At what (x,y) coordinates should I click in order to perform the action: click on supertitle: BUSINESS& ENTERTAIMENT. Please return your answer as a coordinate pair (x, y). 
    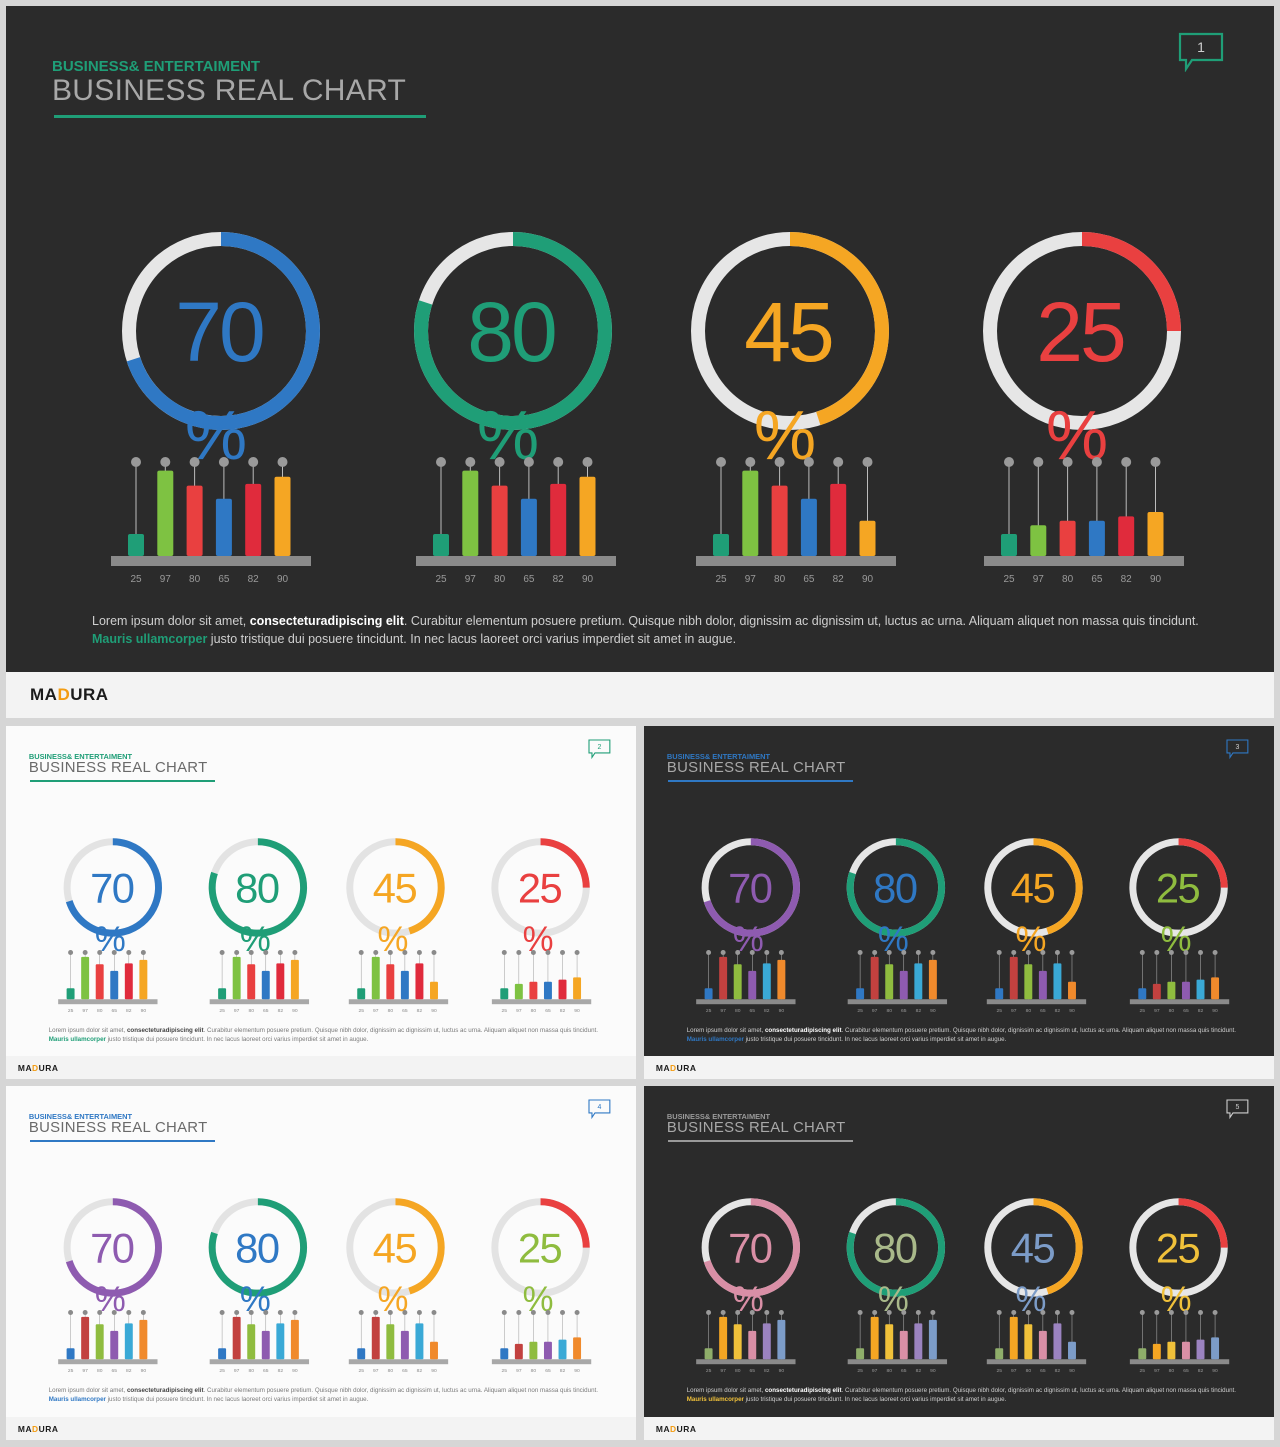
    Looking at the image, I should click on (156, 66).